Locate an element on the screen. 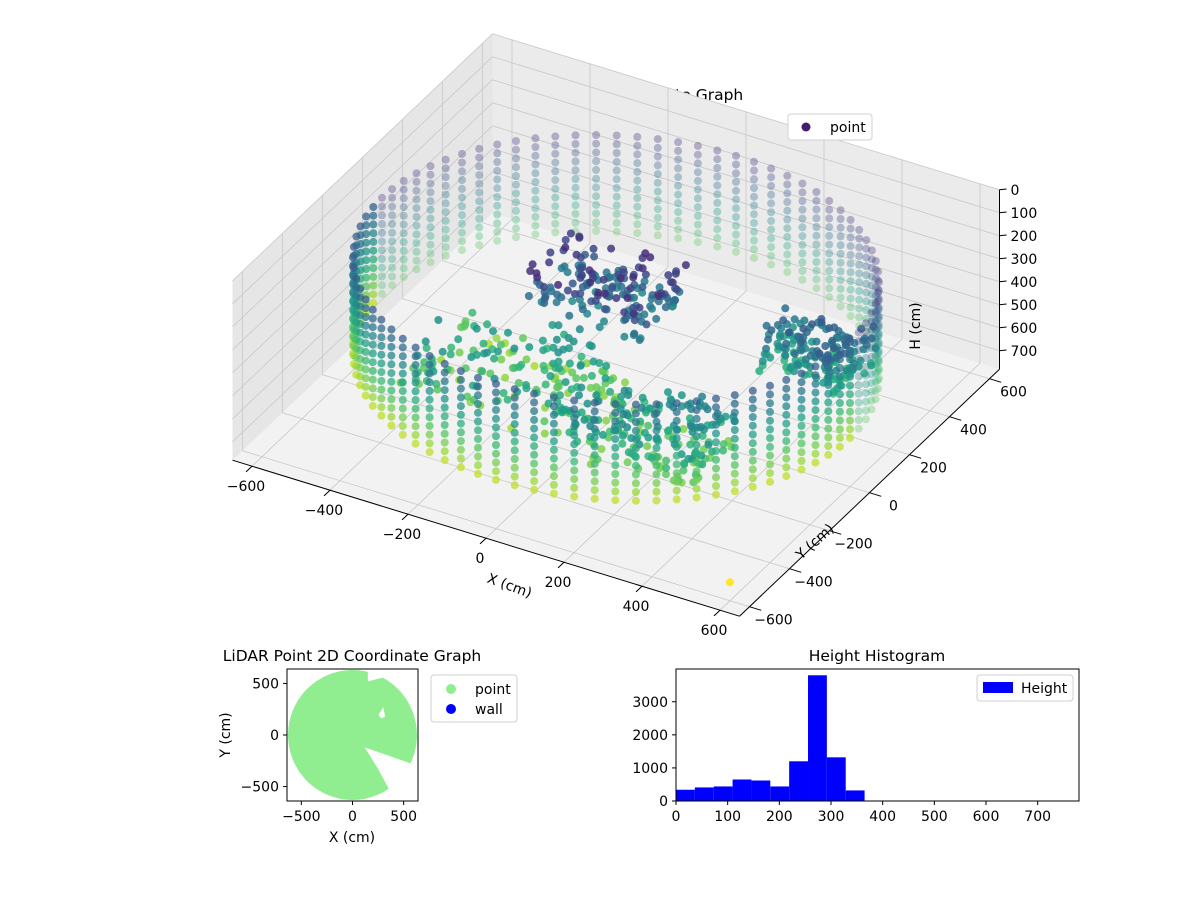 Image resolution: width=1200 pixels, height=900 pixels. chart-3d-xtick: −600 is located at coordinates (246, 487).